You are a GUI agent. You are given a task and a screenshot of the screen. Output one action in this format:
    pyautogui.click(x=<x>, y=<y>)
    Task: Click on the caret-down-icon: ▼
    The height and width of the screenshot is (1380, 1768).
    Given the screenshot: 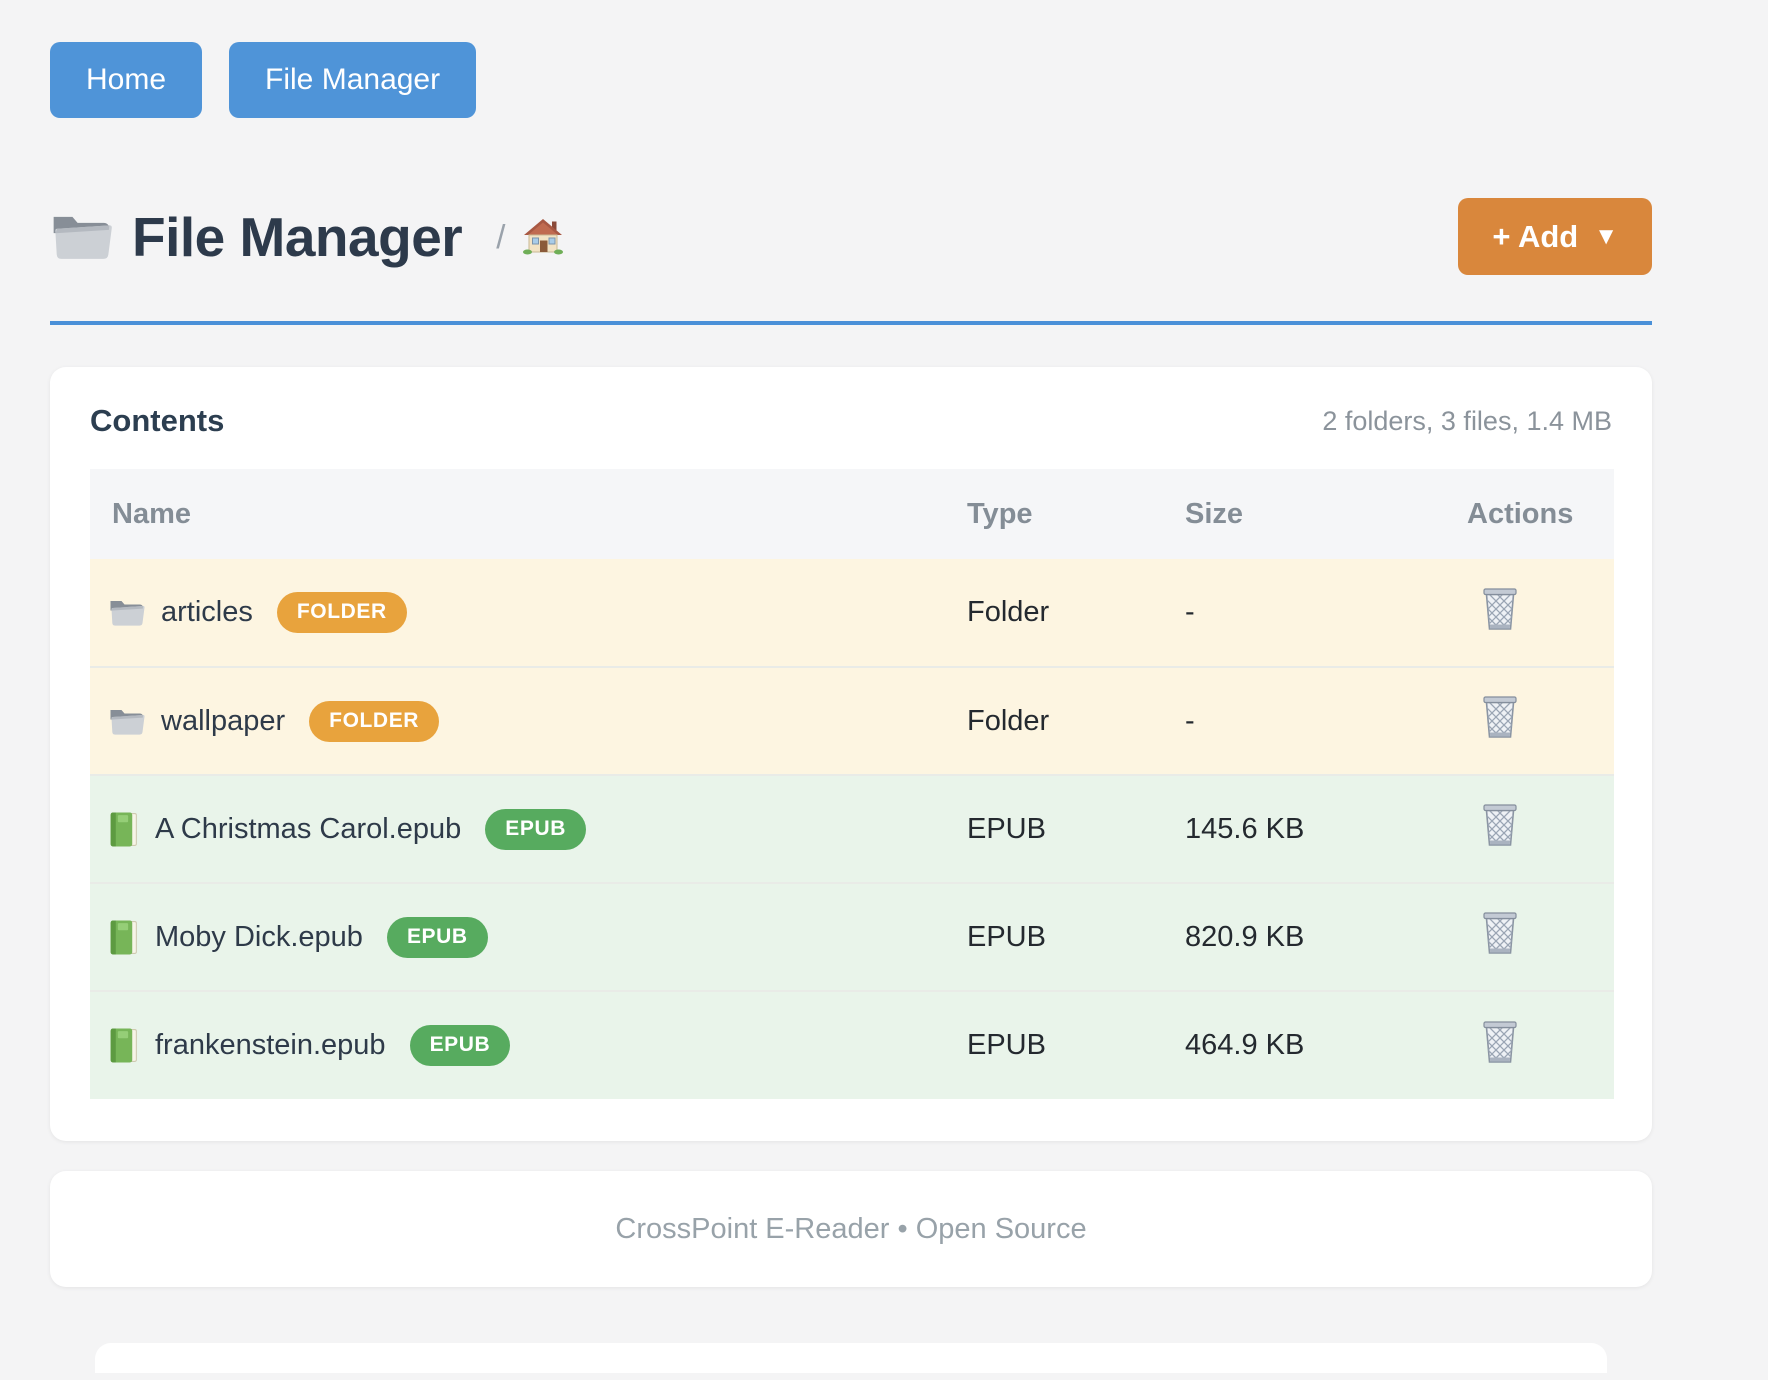 What is the action you would take?
    pyautogui.click(x=1606, y=236)
    